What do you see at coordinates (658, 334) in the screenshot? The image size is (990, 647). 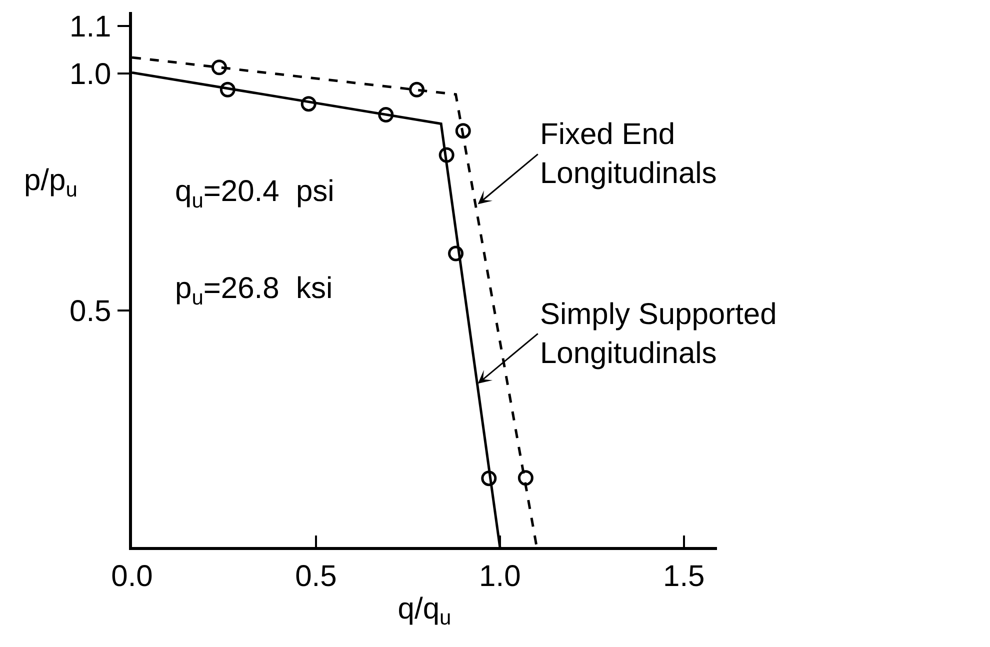 I see `annotation: Simply Supported Longitudinals` at bounding box center [658, 334].